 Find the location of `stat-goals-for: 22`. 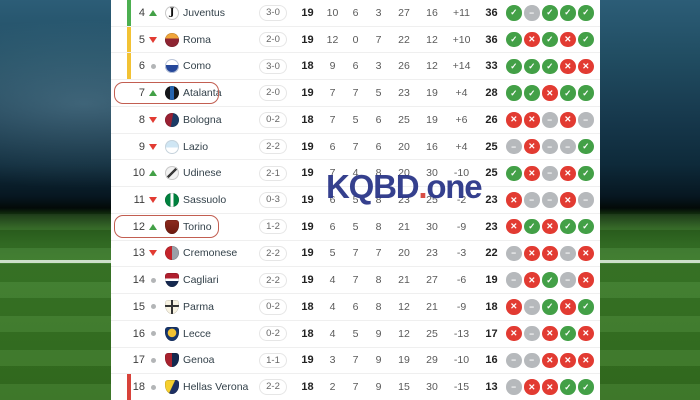

stat-goals-for: 22 is located at coordinates (404, 39).